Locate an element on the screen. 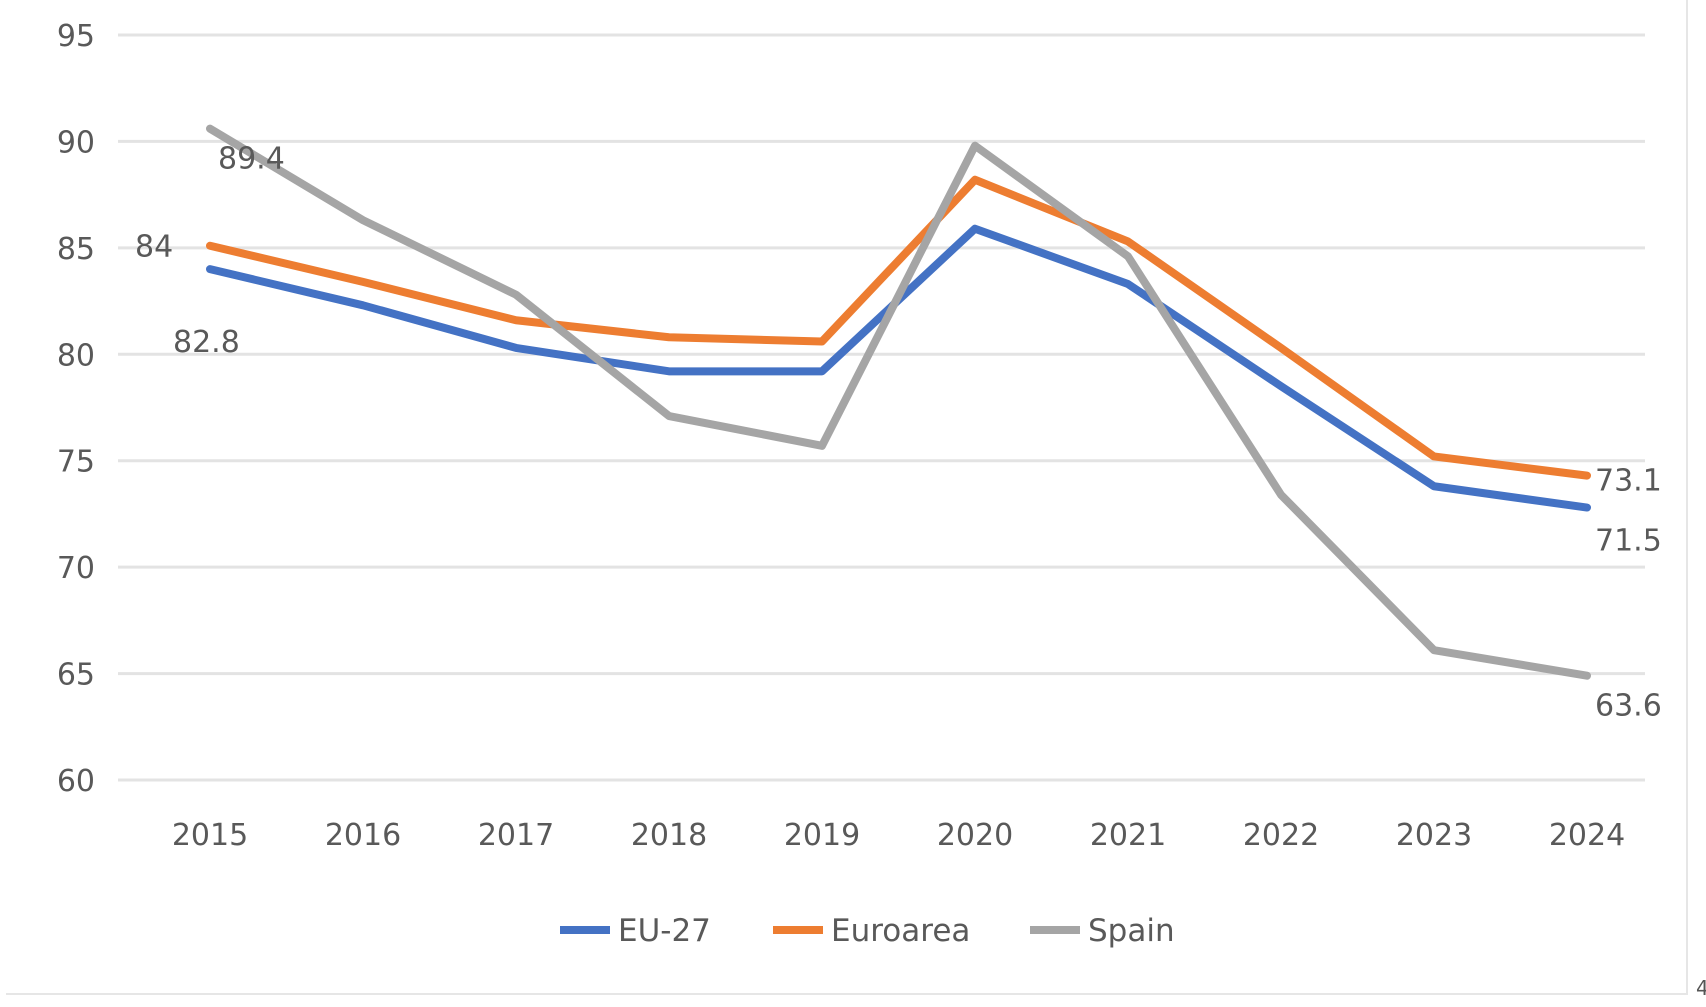 This screenshot has width=1706, height=1007. y-tick-label: 95 is located at coordinates (76, 36).